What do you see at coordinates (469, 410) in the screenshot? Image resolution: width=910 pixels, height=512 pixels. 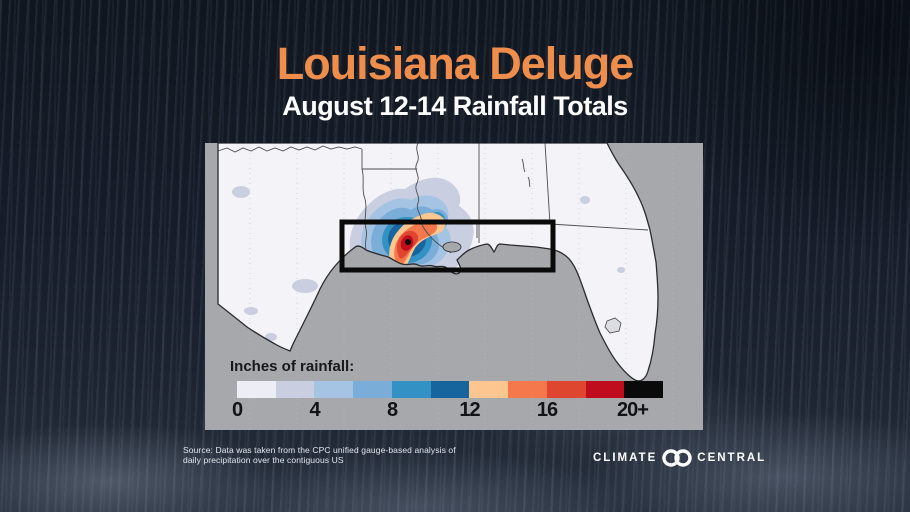 I see `legend-tick-label: 12` at bounding box center [469, 410].